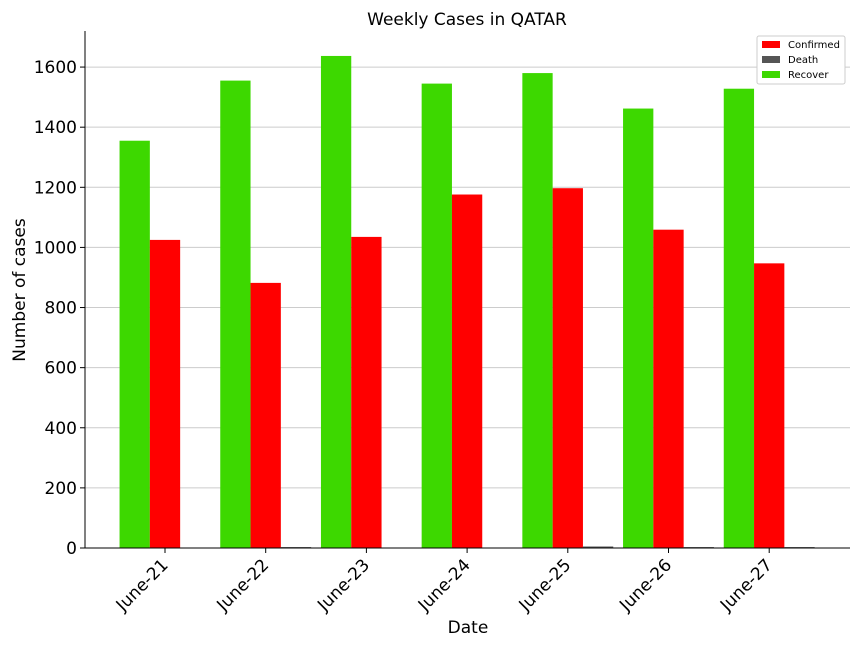  Describe the element at coordinates (545, 585) in the screenshot. I see `x-tick-label: June-25` at that location.